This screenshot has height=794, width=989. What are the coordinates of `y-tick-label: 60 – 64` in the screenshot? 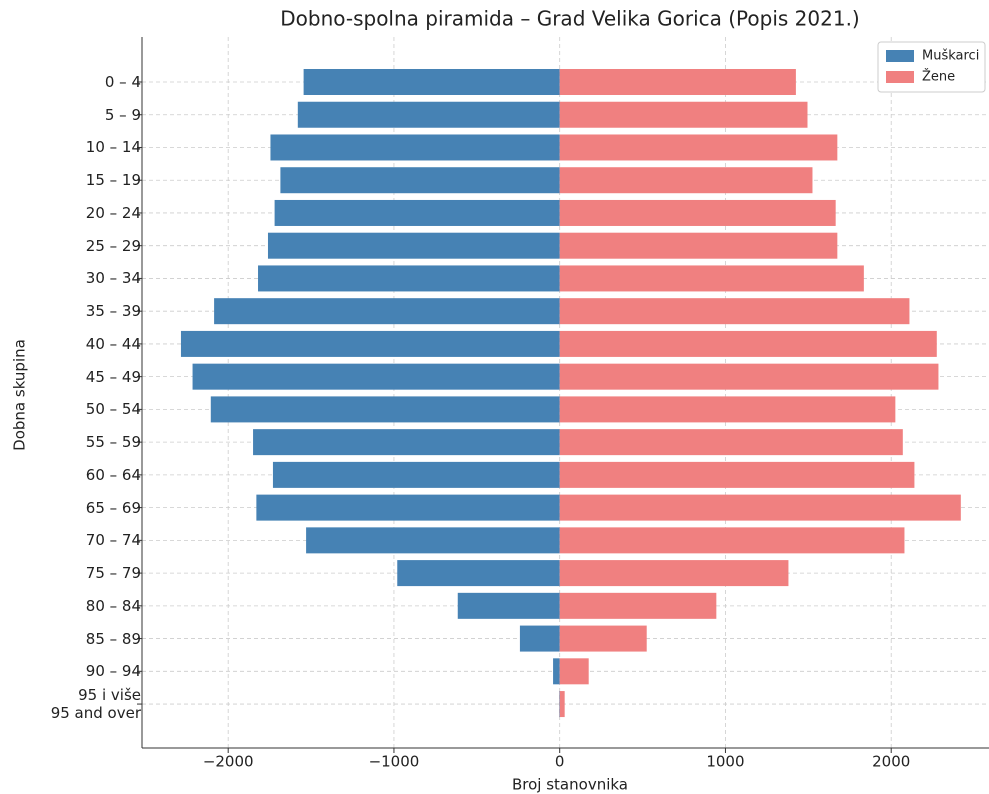 It's located at (113, 474).